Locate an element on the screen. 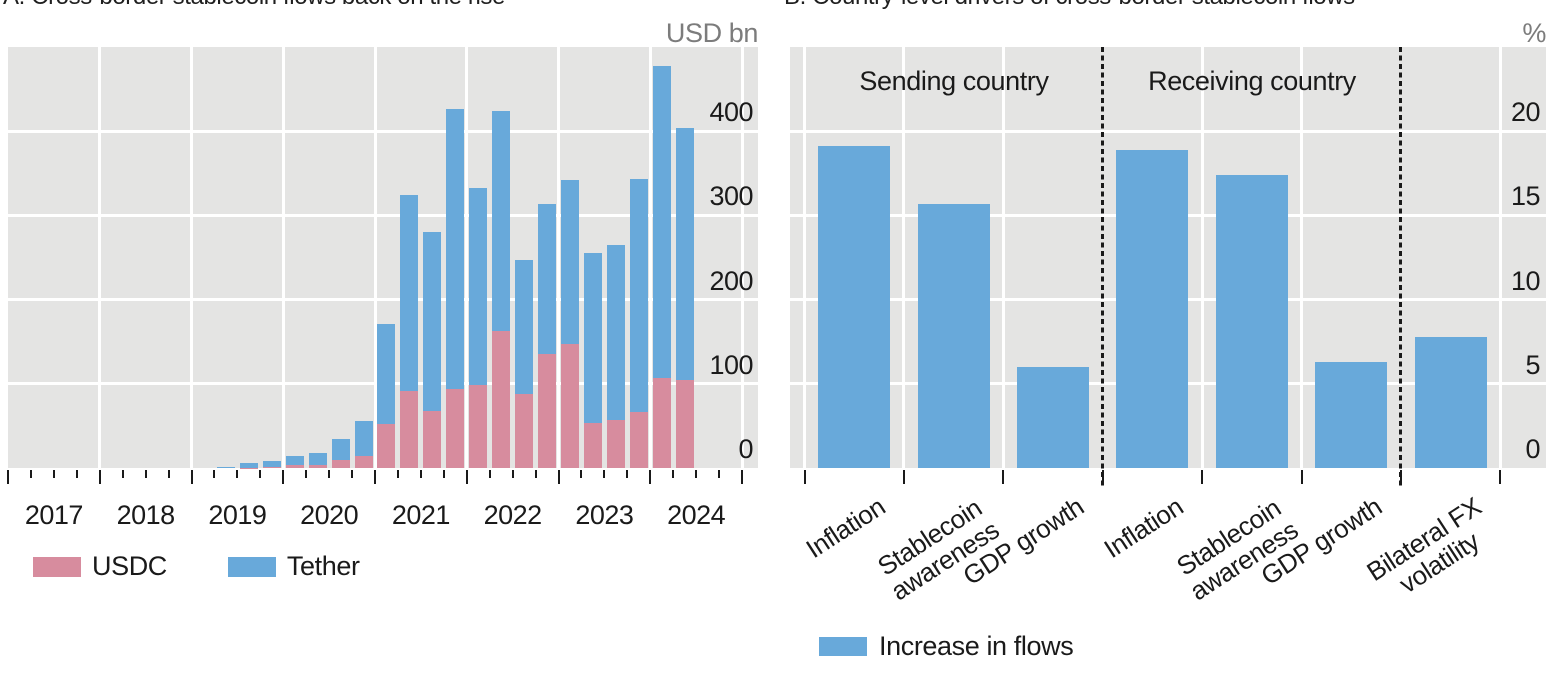 The height and width of the screenshot is (675, 1562). bar-usdc-2023Q4 is located at coordinates (638, 439).